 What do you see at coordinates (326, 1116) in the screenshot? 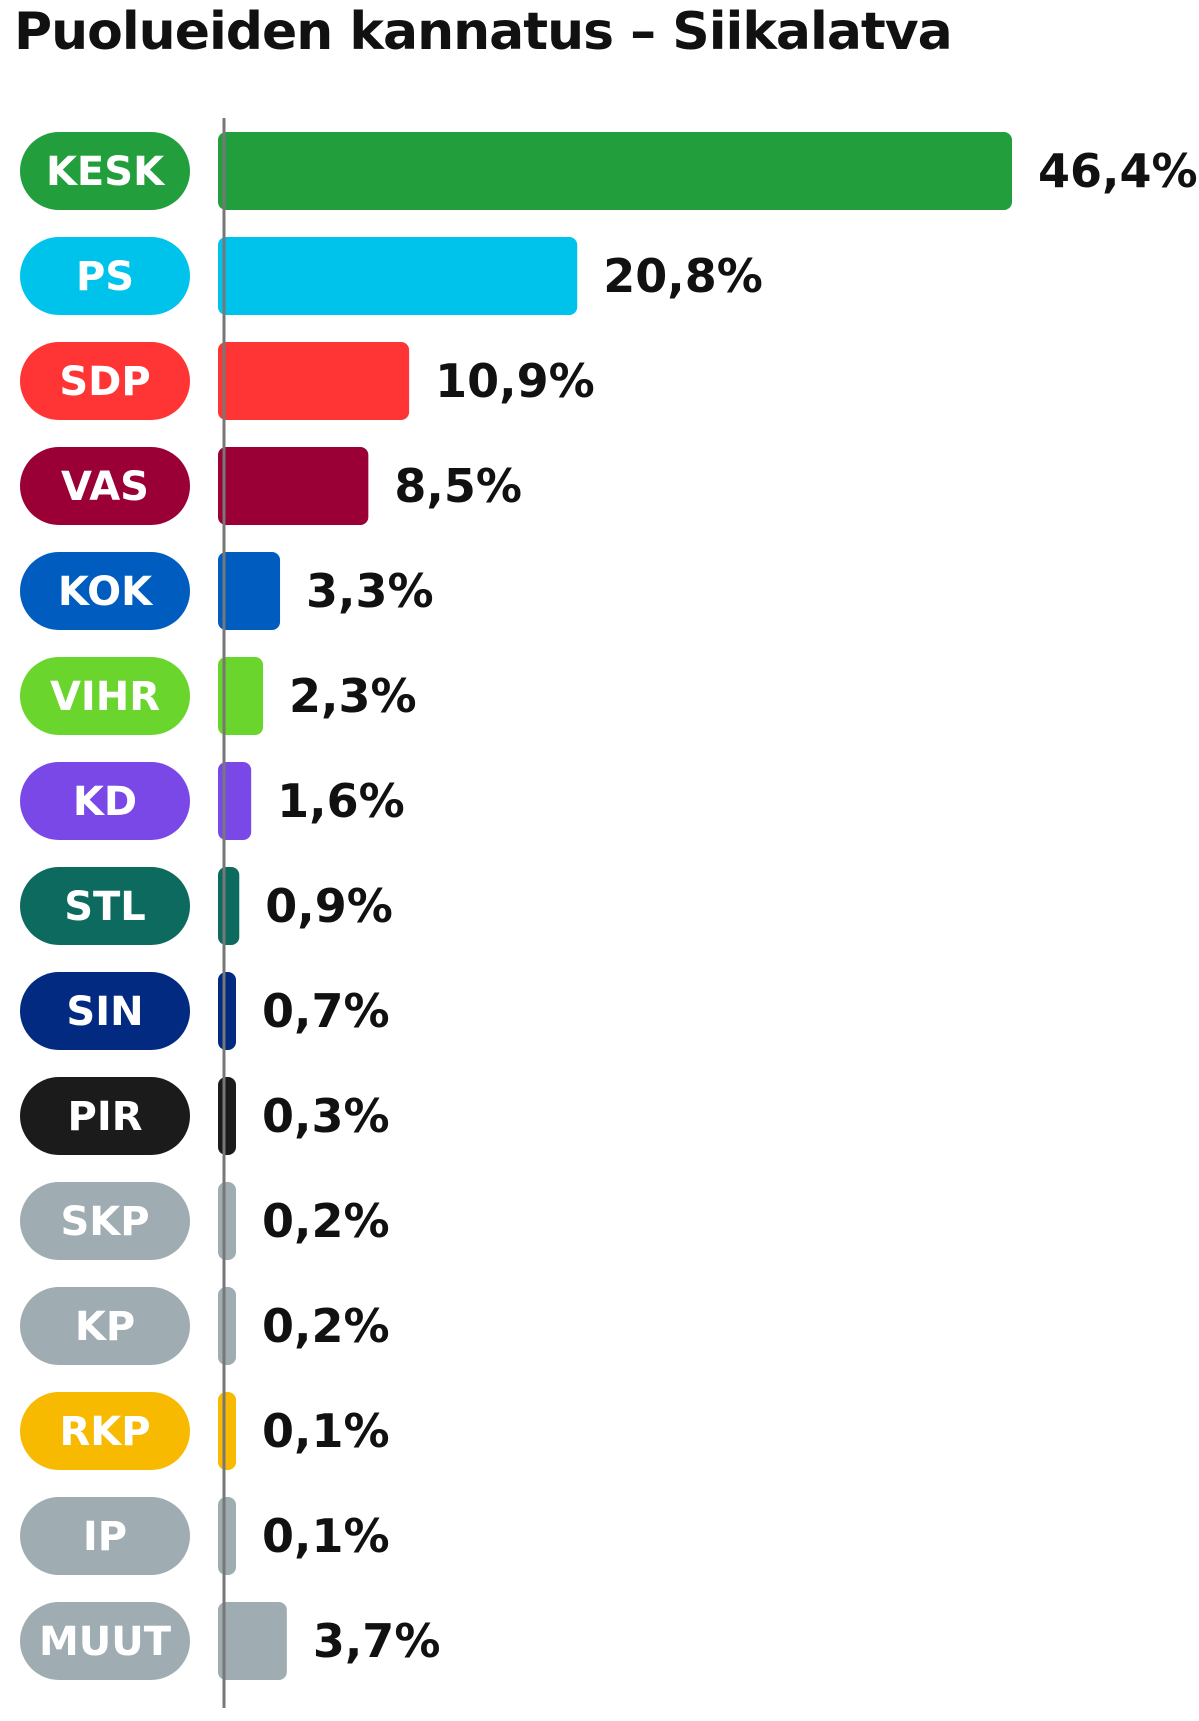
I see `value-label: 0,3%` at bounding box center [326, 1116].